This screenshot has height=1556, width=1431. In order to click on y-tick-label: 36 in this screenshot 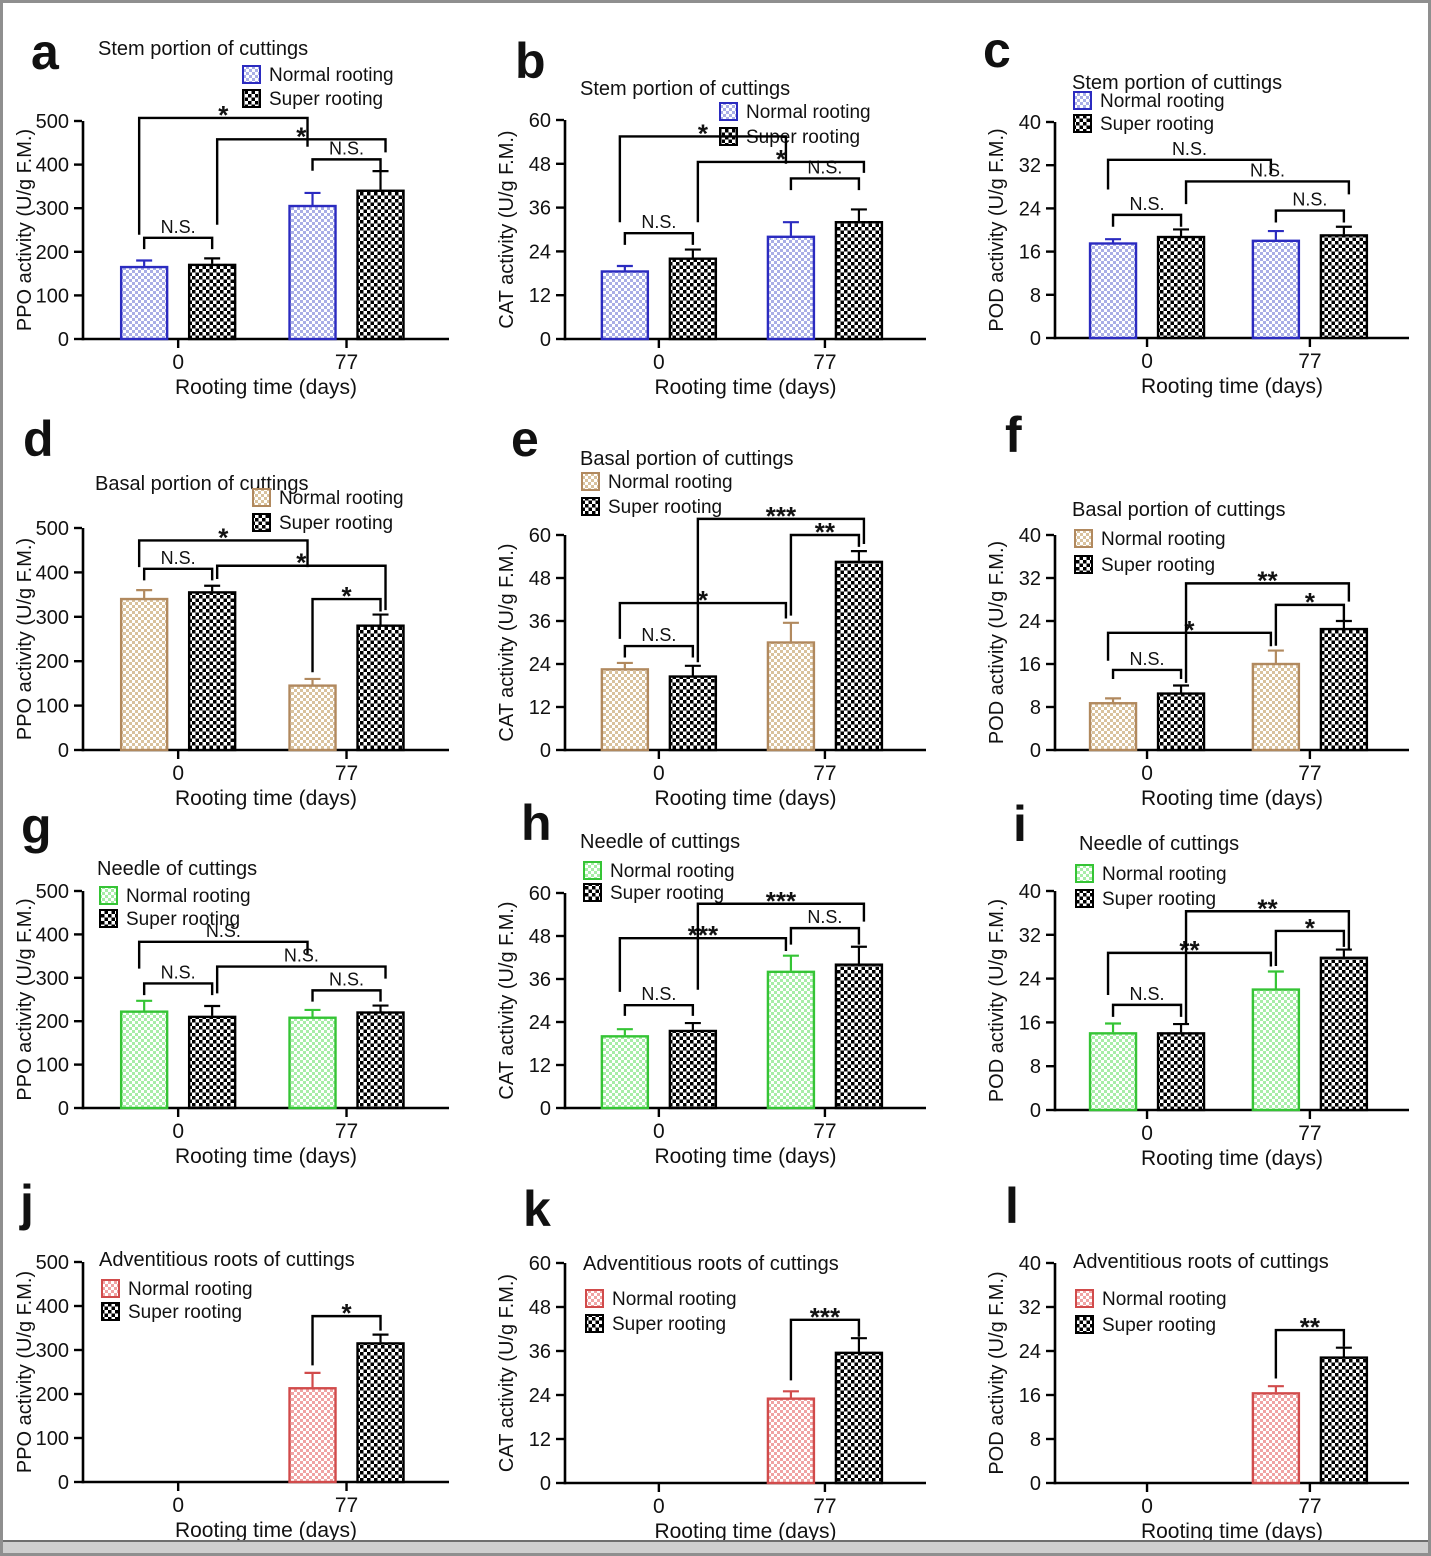, I will do `click(540, 980)`.